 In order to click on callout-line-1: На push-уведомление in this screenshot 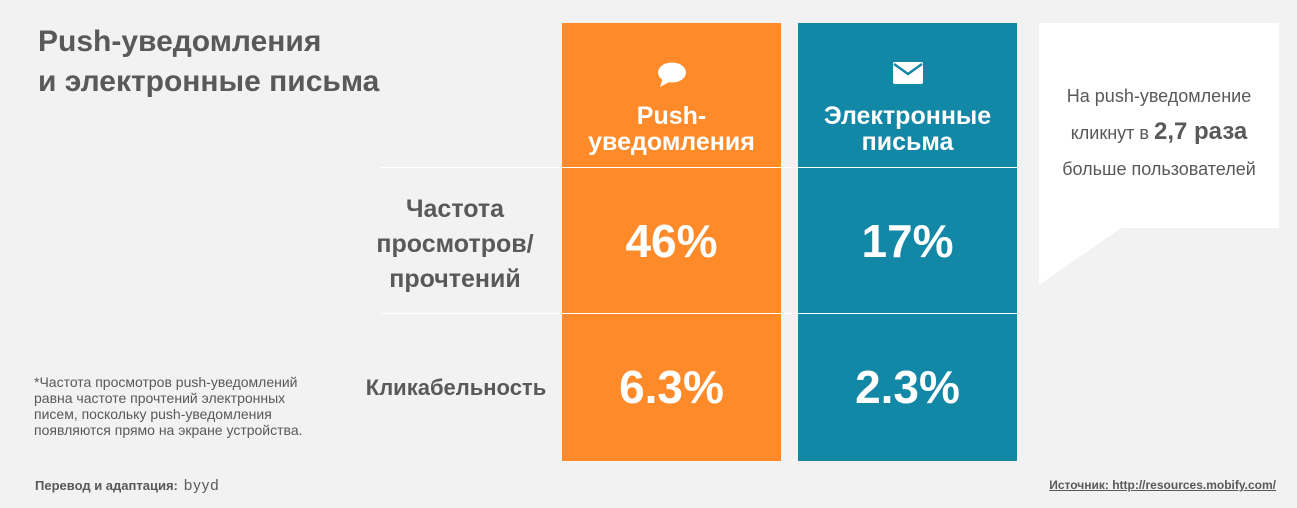, I will do `click(1159, 96)`.